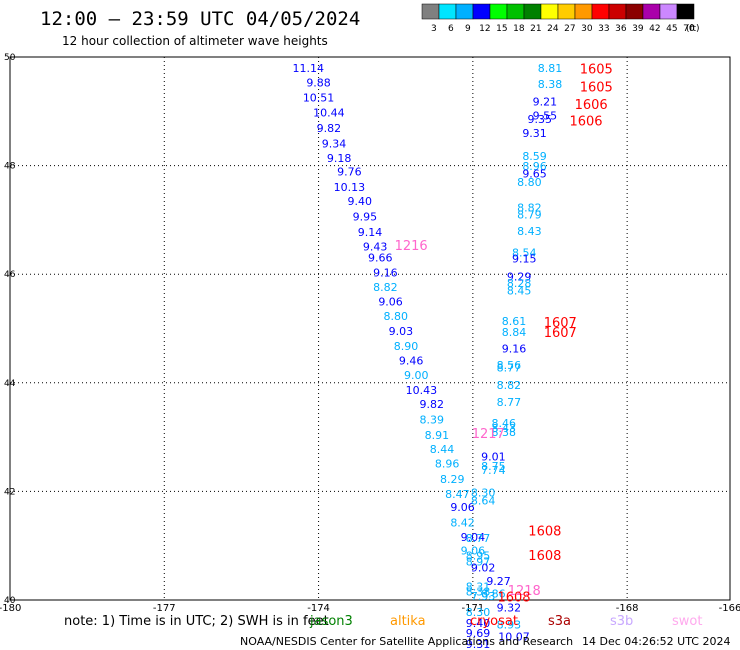 This screenshot has width=740, height=650. What do you see at coordinates (529, 182) in the screenshot?
I see `wave-height-point: 8.80` at bounding box center [529, 182].